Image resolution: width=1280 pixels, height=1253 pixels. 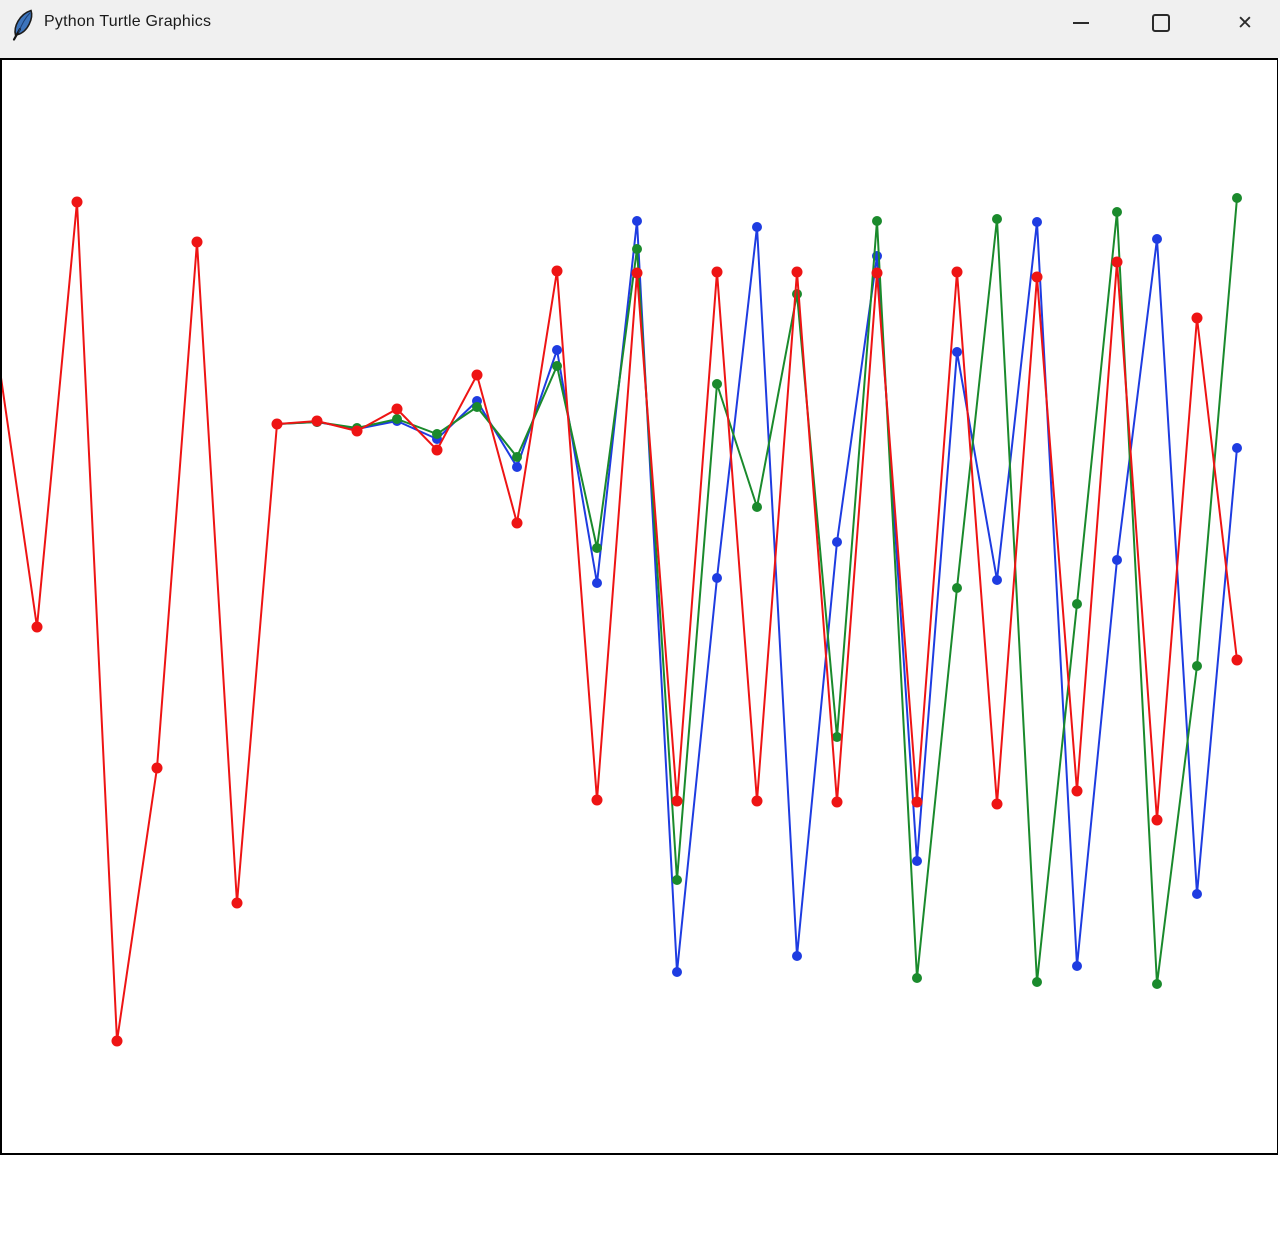 What do you see at coordinates (128, 21) in the screenshot?
I see `window-title: Python Turtle Graphics` at bounding box center [128, 21].